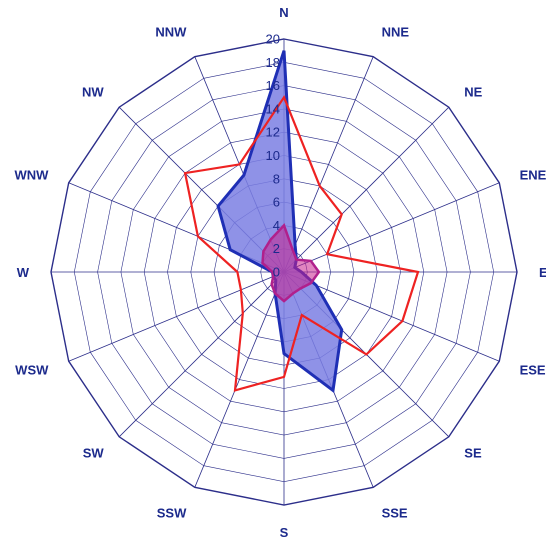  I want to click on radial-tick-label: 8, so click(276, 178).